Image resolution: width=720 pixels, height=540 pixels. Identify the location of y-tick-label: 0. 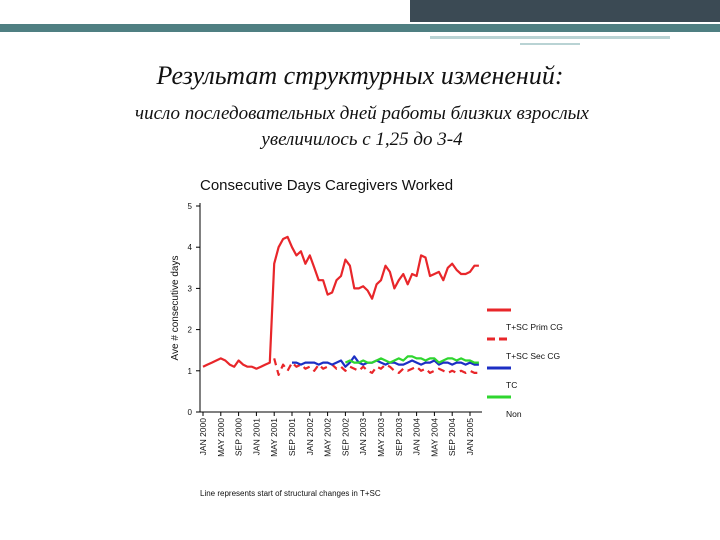
(190, 412).